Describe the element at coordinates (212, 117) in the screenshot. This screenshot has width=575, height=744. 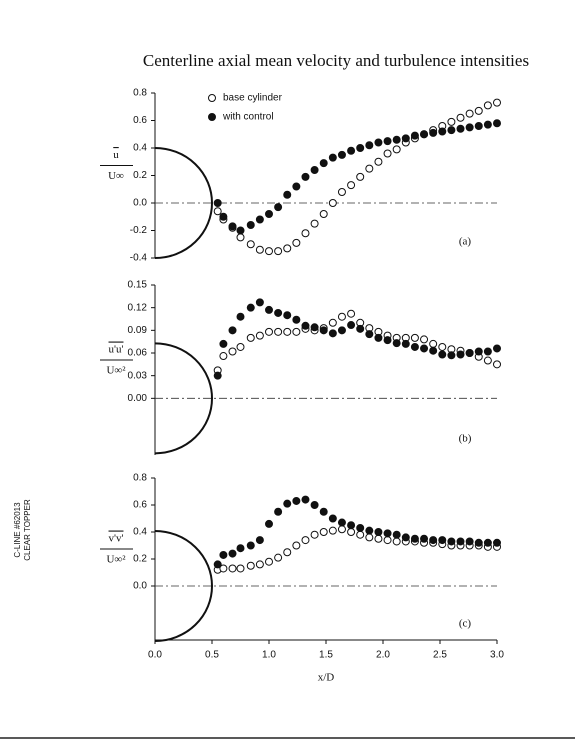
I see `legend-marker` at that location.